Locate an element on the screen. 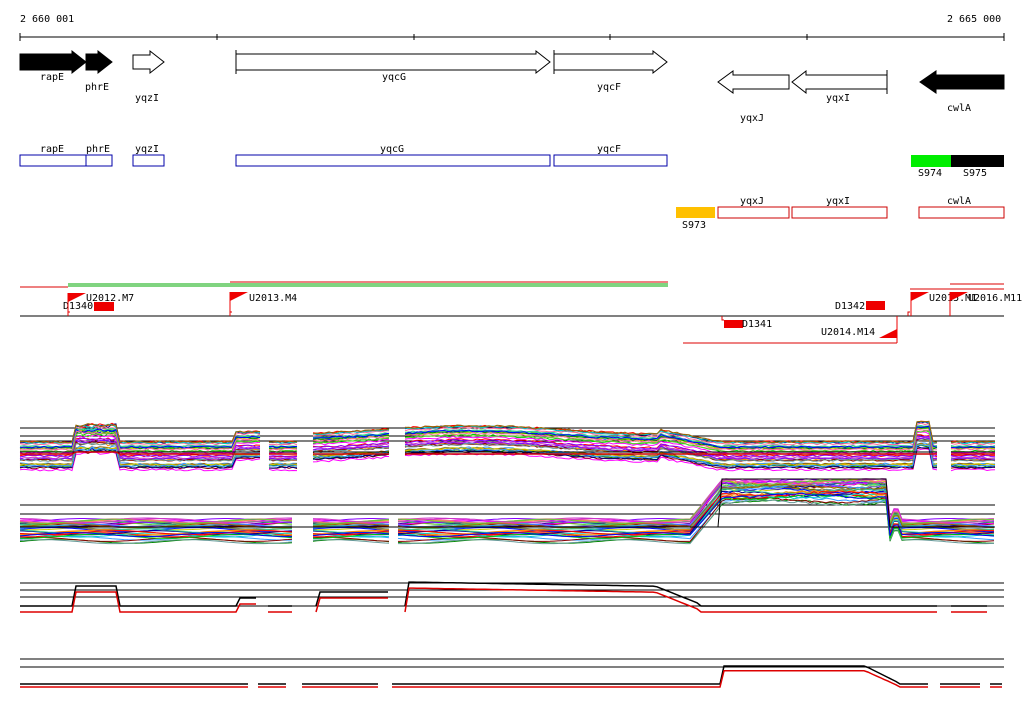  feature-D1341: D1341 is located at coordinates (748, 324).